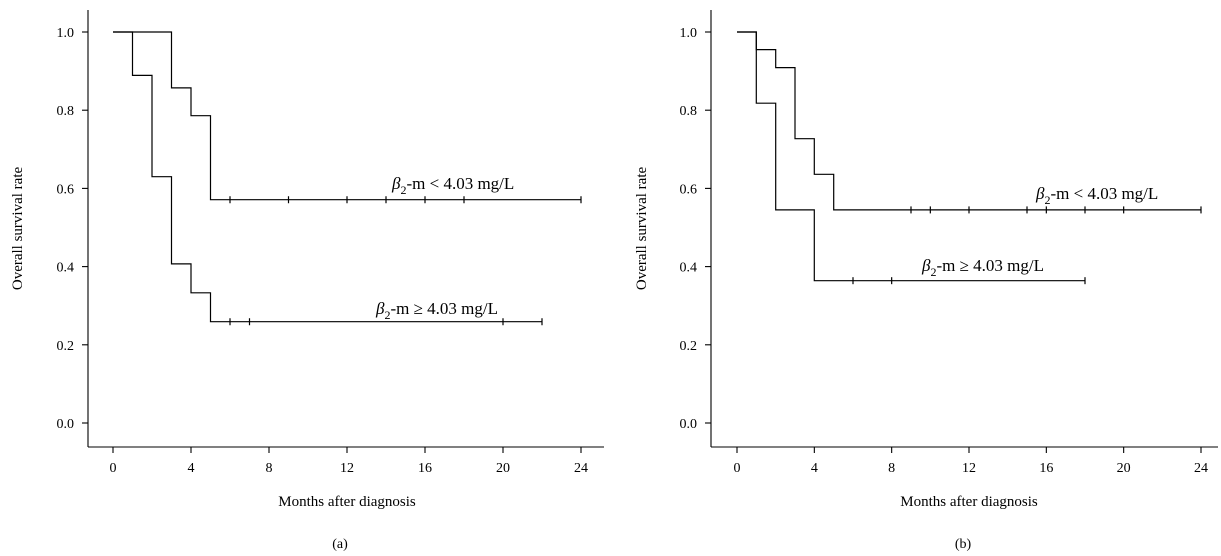 Image resolution: width=1221 pixels, height=556 pixels. What do you see at coordinates (347, 116) in the screenshot?
I see `survival-curve-low` at bounding box center [347, 116].